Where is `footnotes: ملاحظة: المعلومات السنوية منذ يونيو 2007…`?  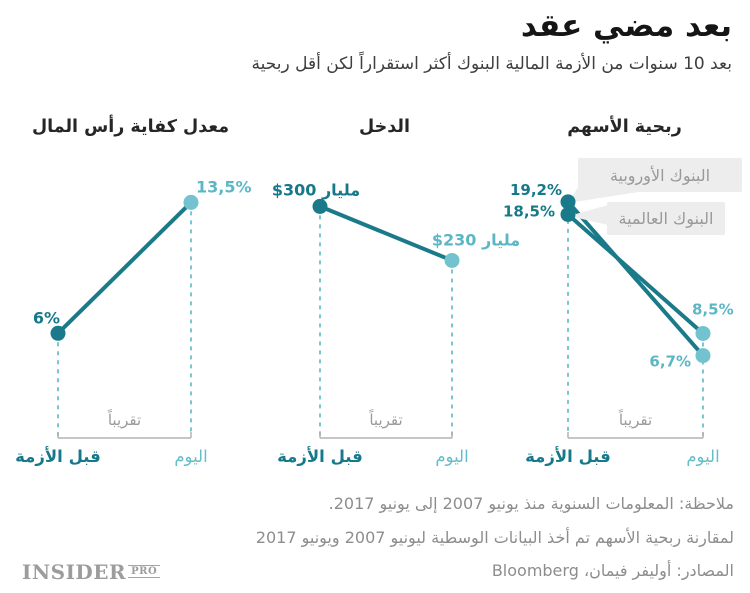
footnotes: ملاحظة: المعلومات السنوية منذ يونيو 2007… is located at coordinates (454, 537).